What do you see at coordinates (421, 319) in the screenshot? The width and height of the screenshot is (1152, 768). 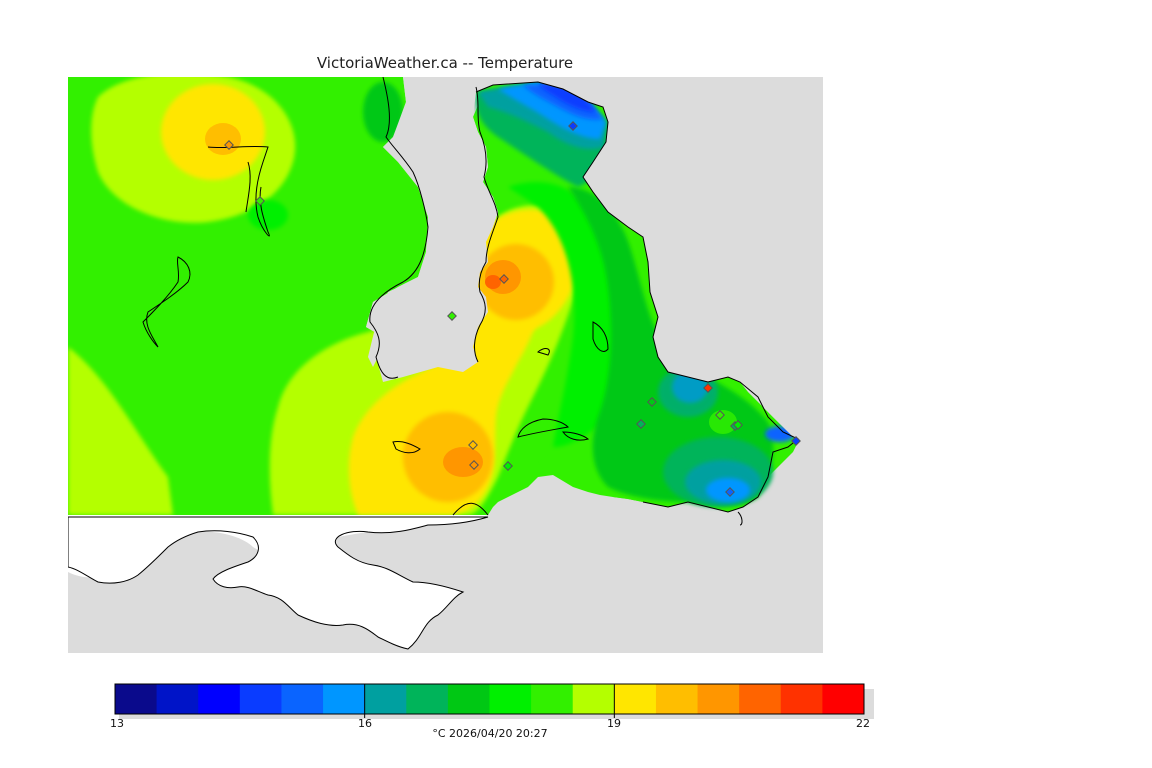 I see `inlet-sooke-basin` at bounding box center [421, 319].